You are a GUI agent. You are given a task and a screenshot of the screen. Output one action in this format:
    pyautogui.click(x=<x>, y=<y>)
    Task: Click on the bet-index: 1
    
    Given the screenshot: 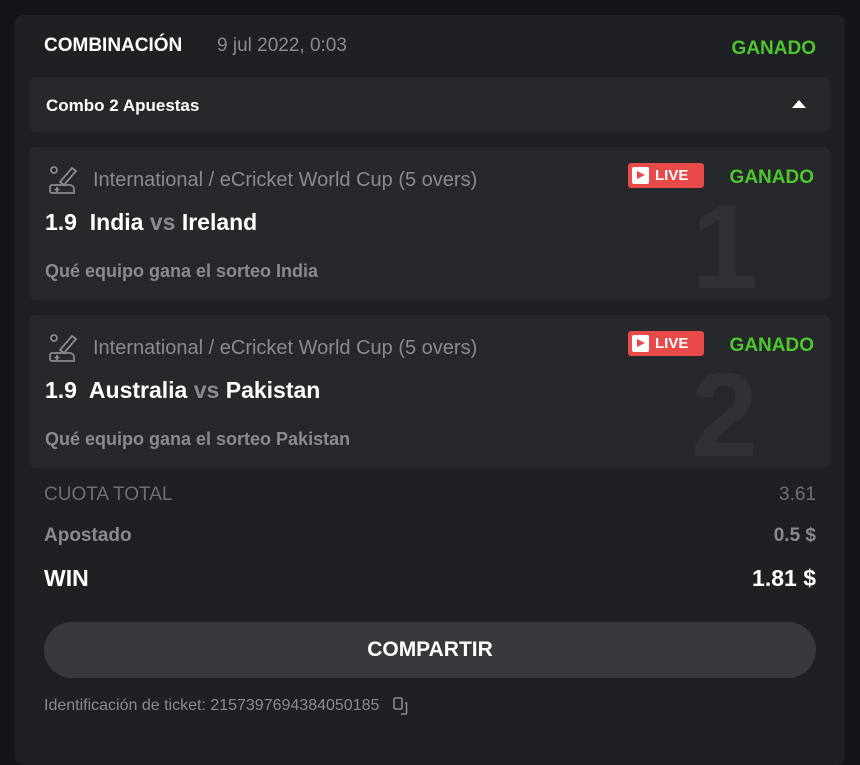 What is the action you would take?
    pyautogui.click(x=724, y=240)
    